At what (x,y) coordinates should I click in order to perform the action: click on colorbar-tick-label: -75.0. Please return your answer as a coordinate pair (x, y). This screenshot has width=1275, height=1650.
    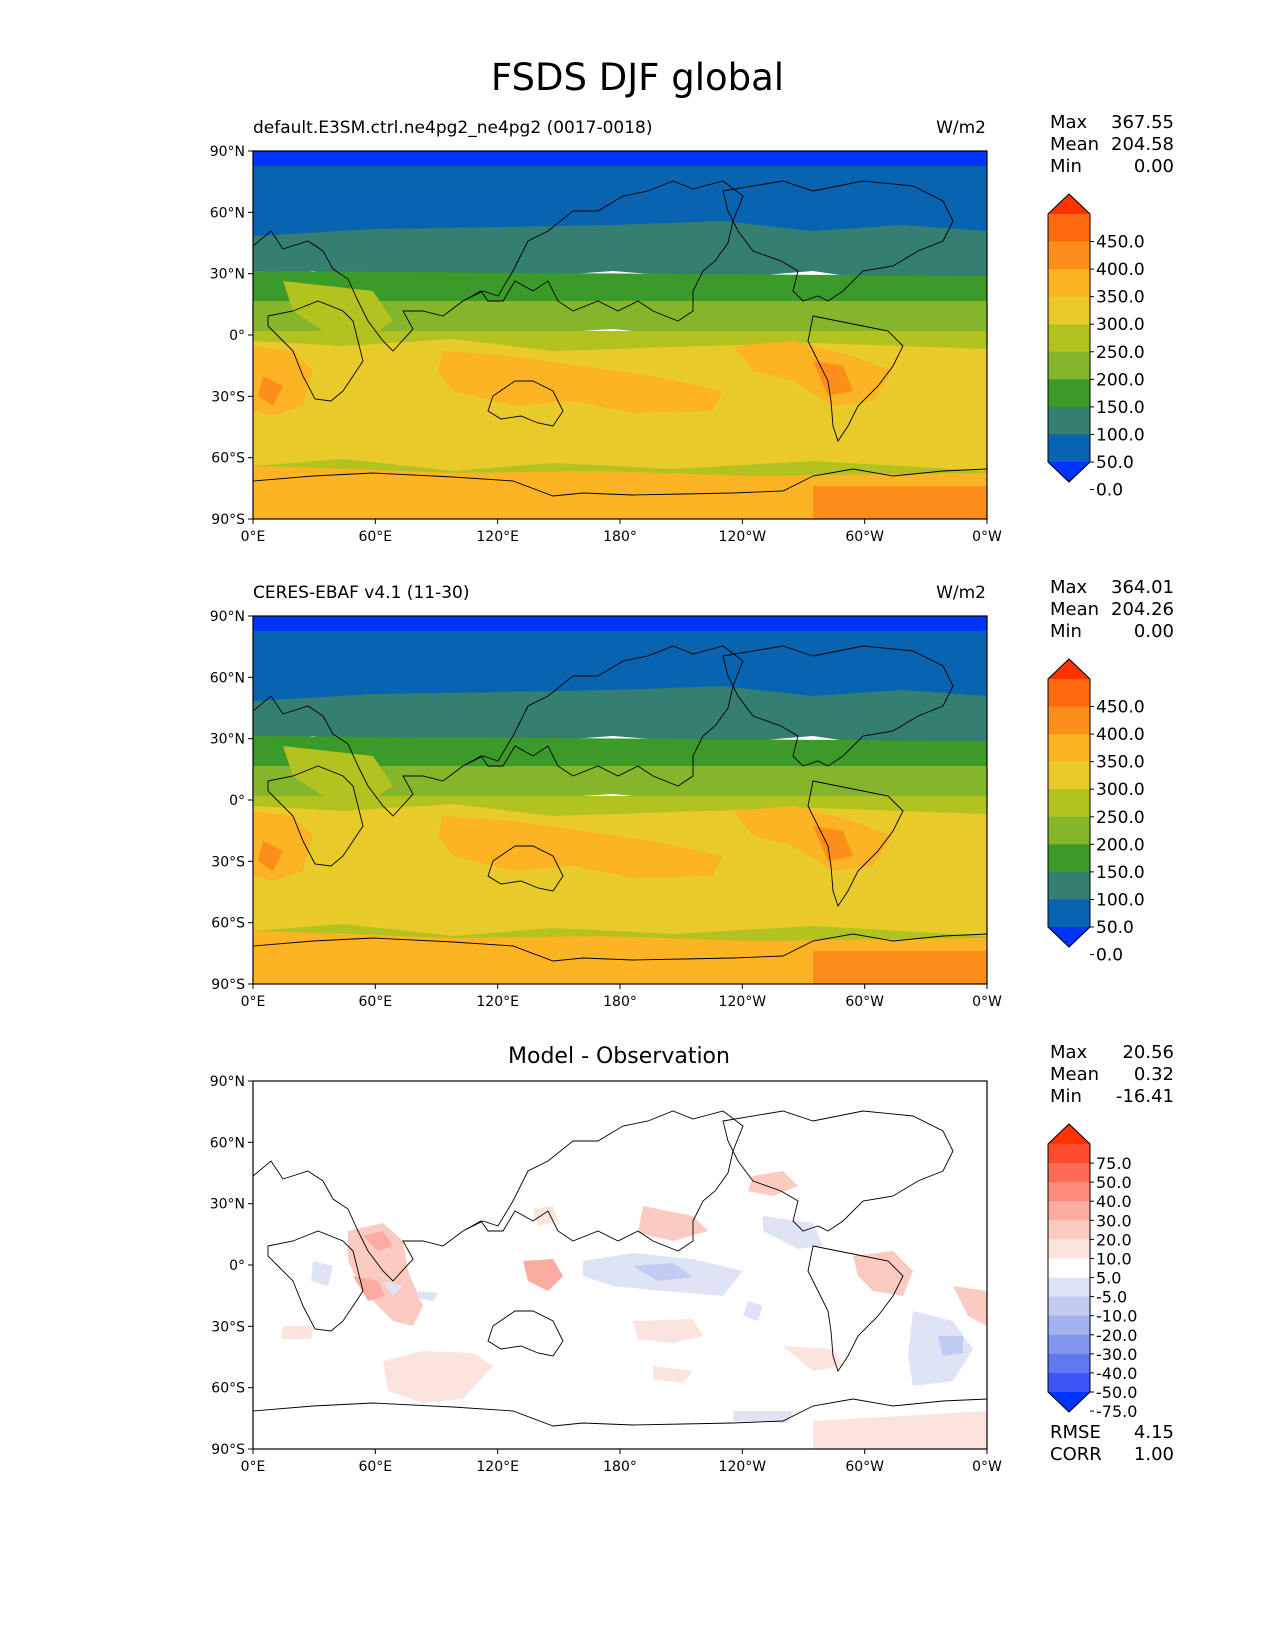
    Looking at the image, I should click on (1116, 1411).